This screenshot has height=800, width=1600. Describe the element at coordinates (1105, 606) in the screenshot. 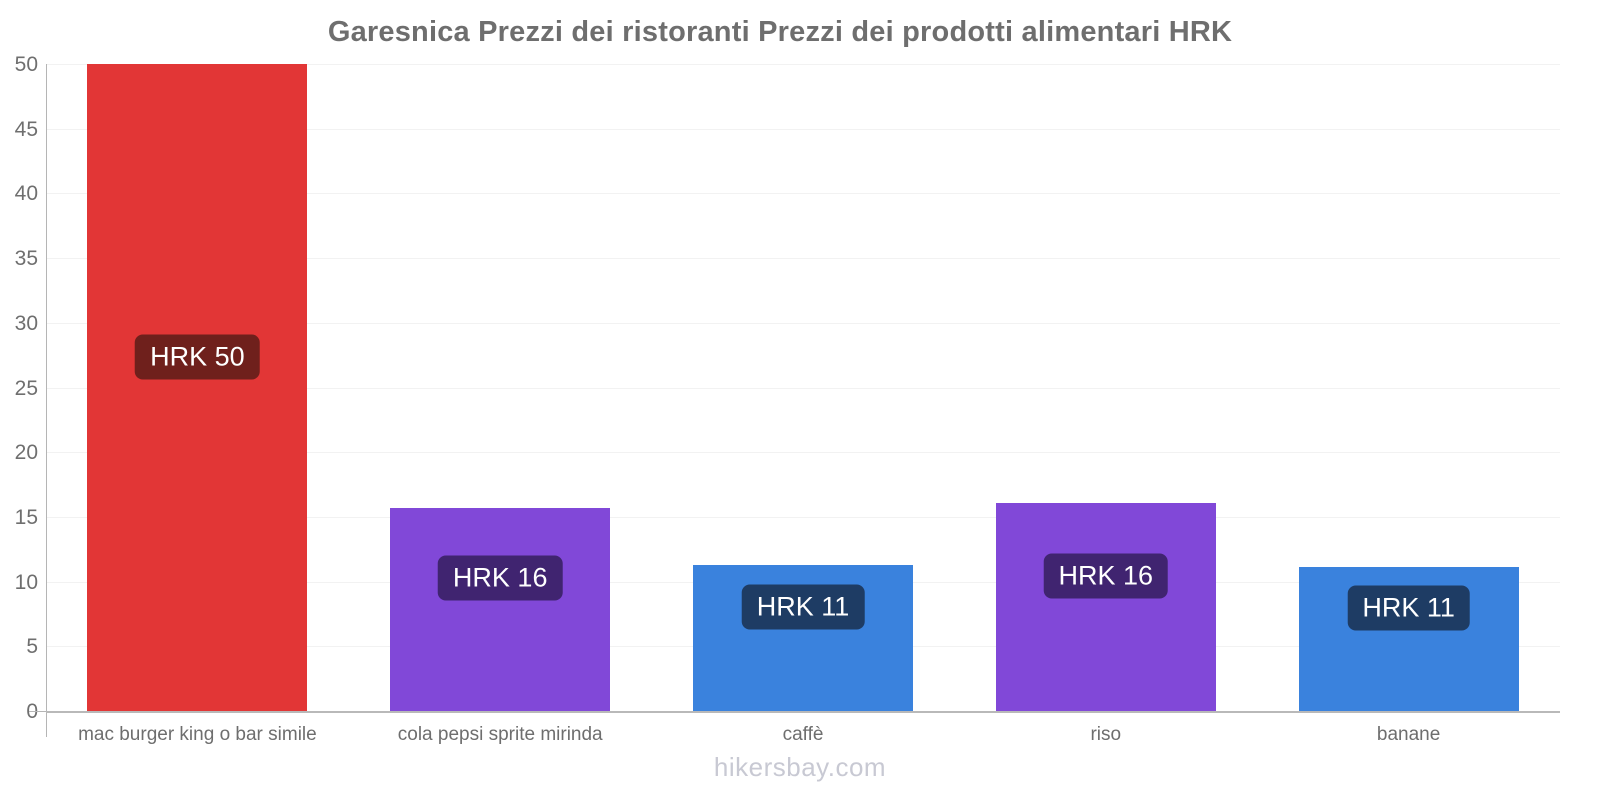

I see `bar-riso` at that location.